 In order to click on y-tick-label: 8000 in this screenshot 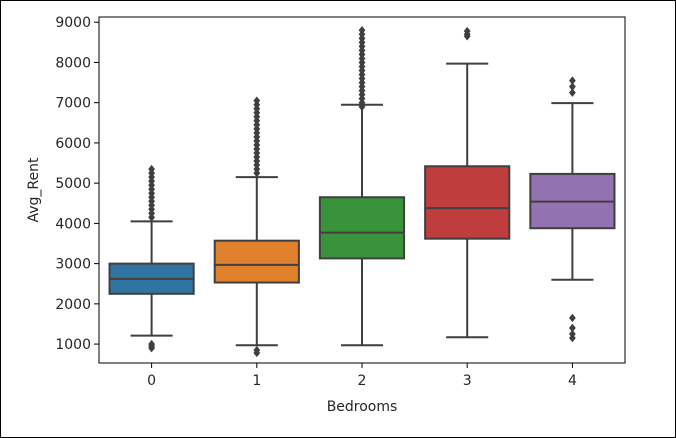, I will do `click(73, 63)`.